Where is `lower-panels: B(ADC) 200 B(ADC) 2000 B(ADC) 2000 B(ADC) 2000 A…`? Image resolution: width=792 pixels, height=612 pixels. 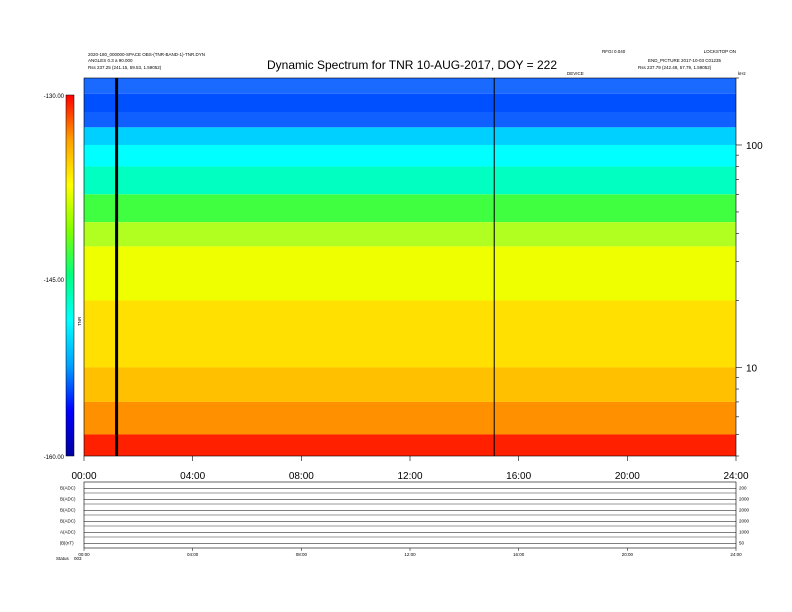 lower-panels: B(ADC) 200 B(ADC) 2000 B(ADC) 2000 B(ADC) 2000 A… is located at coordinates (405, 519).